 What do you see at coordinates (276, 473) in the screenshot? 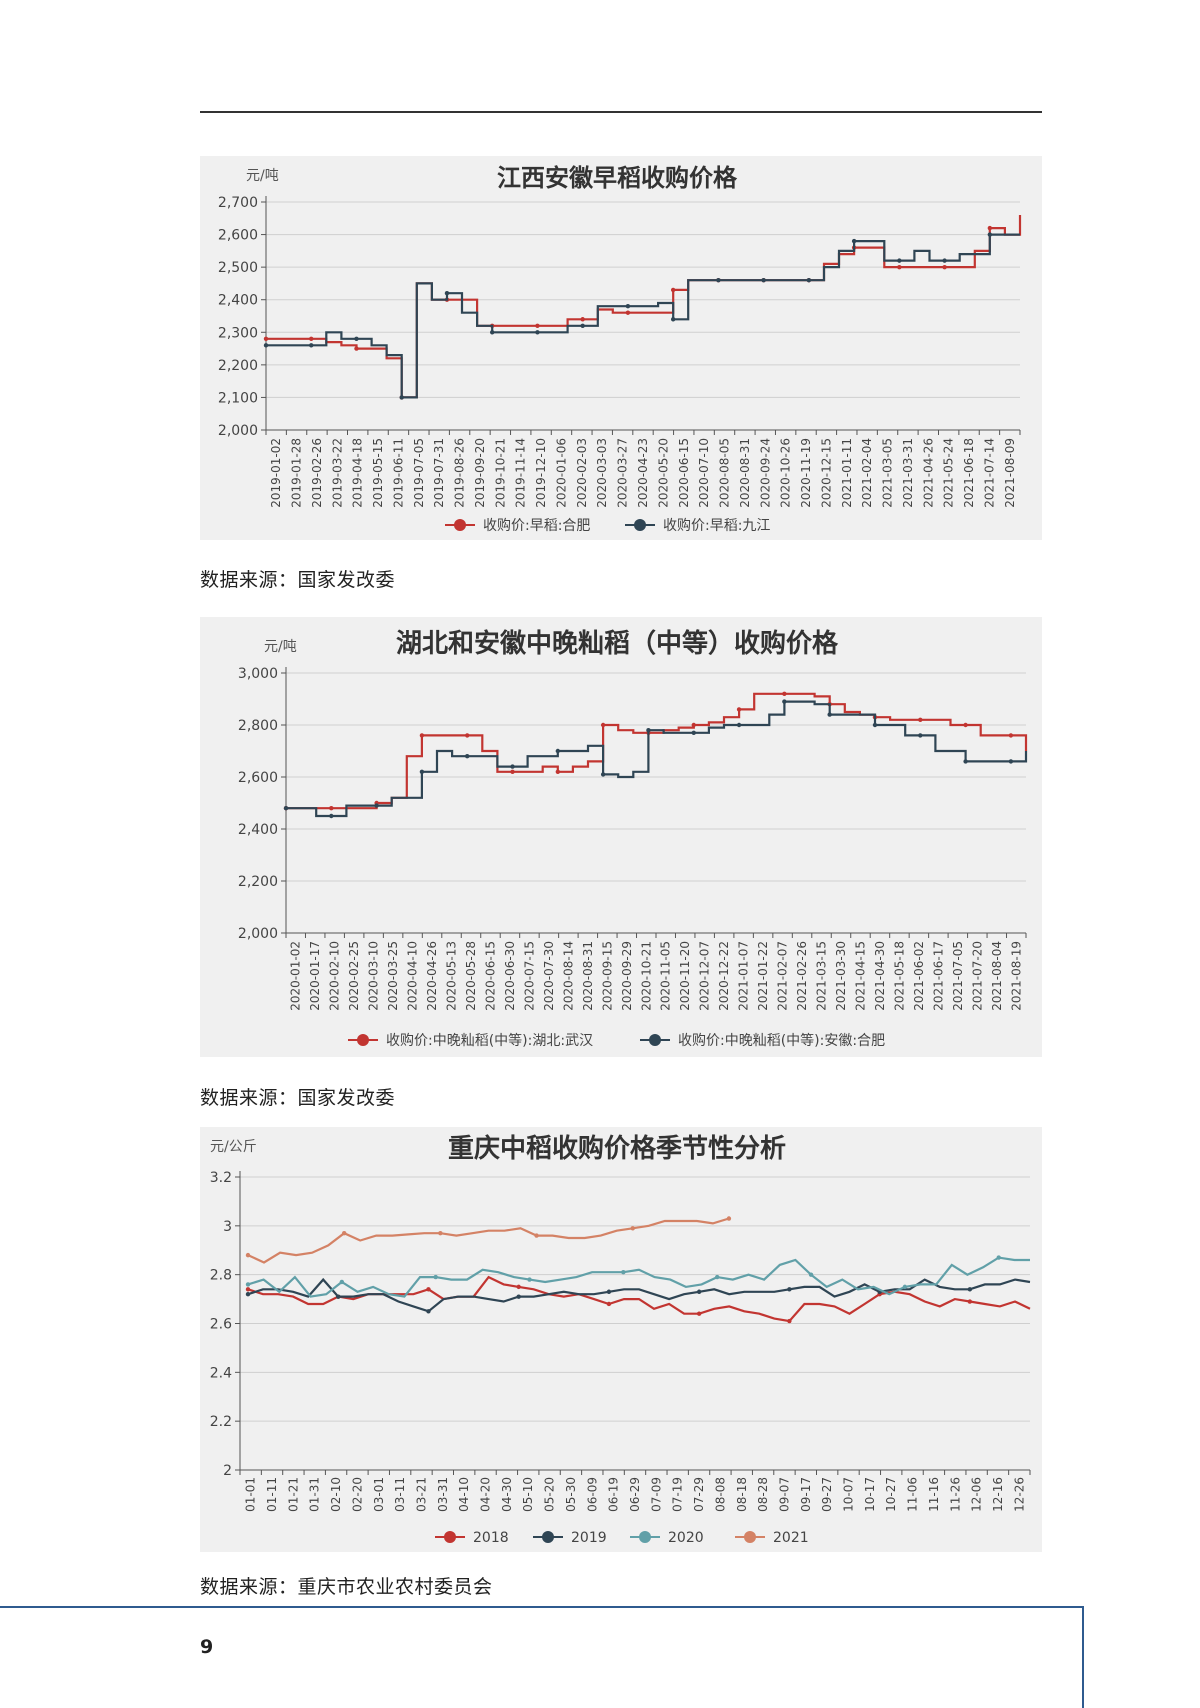
I see `x-tick-label: 2019-01-02` at bounding box center [276, 473].